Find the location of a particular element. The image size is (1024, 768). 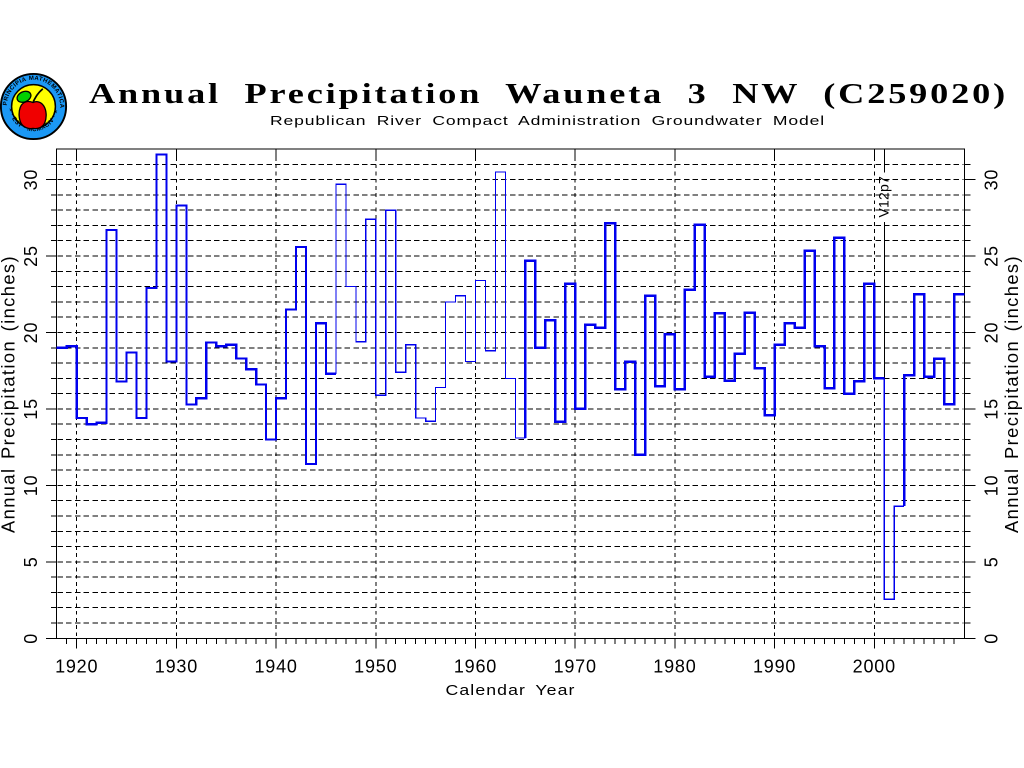

svg-text: 1950 is located at coordinates (375, 667).